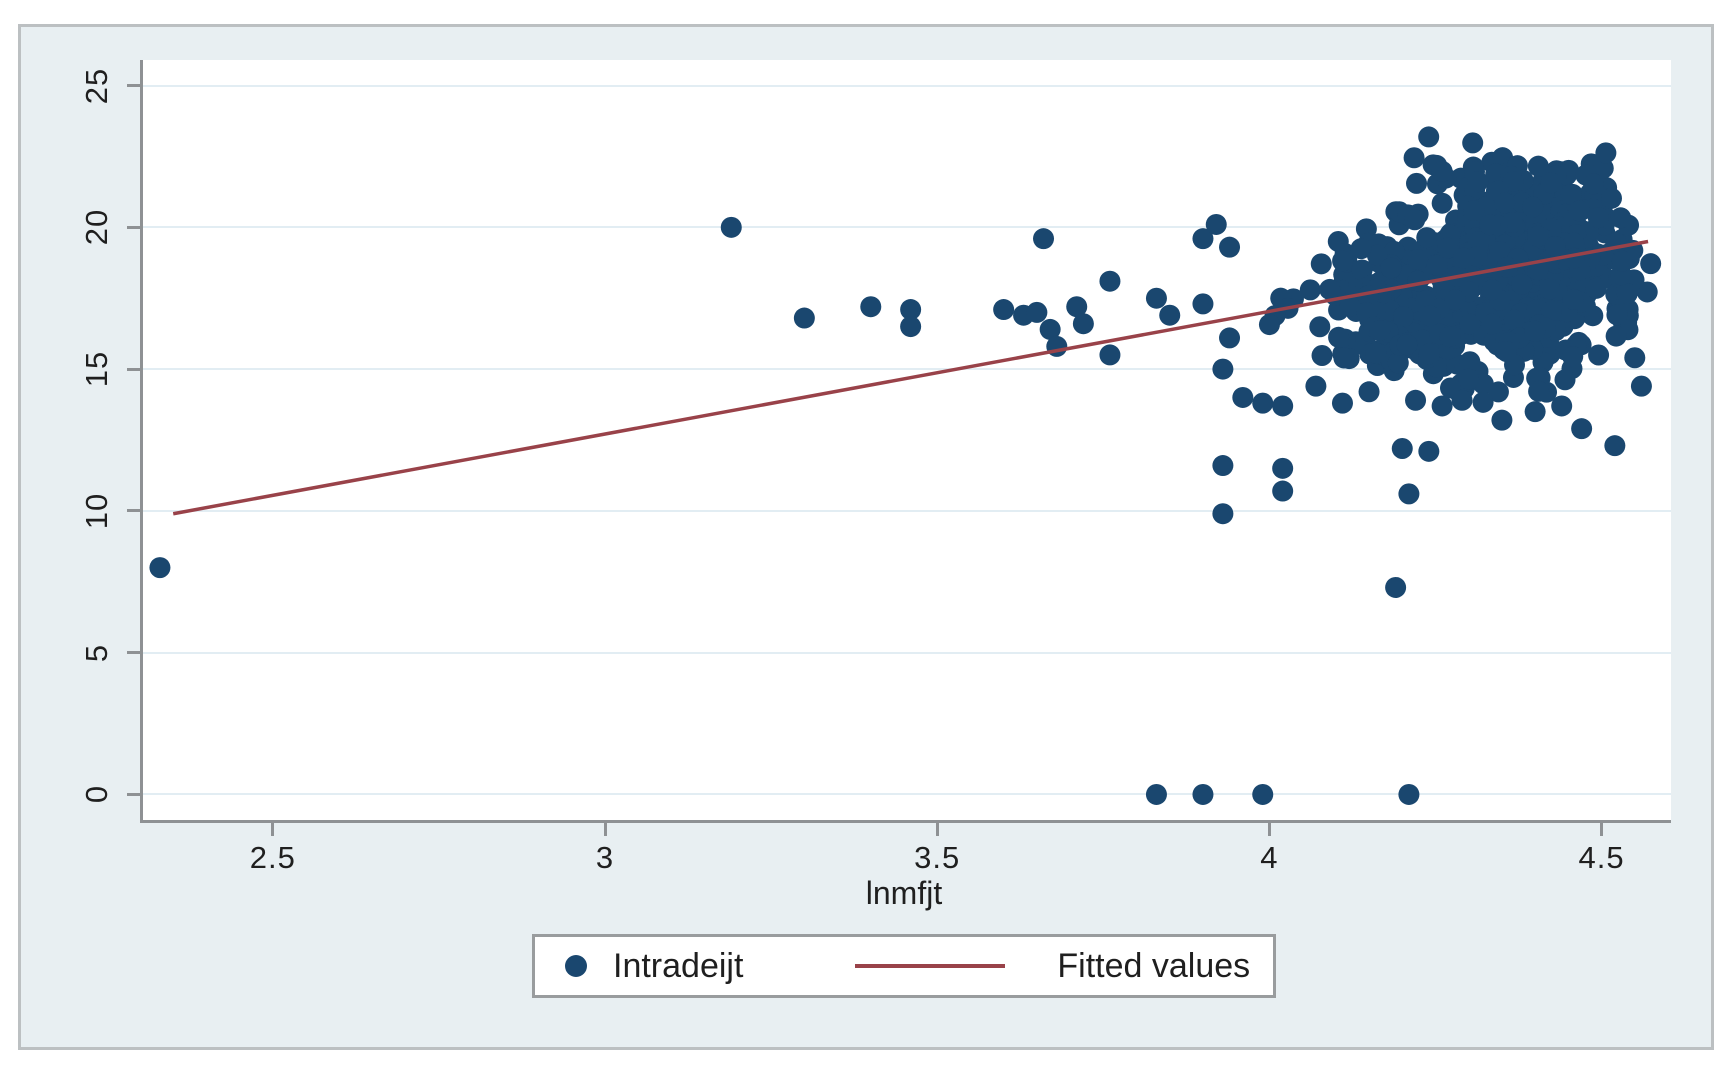 The width and height of the screenshot is (1732, 1072). Describe the element at coordinates (96, 511) in the screenshot. I see `y-tick-label: 10` at that location.